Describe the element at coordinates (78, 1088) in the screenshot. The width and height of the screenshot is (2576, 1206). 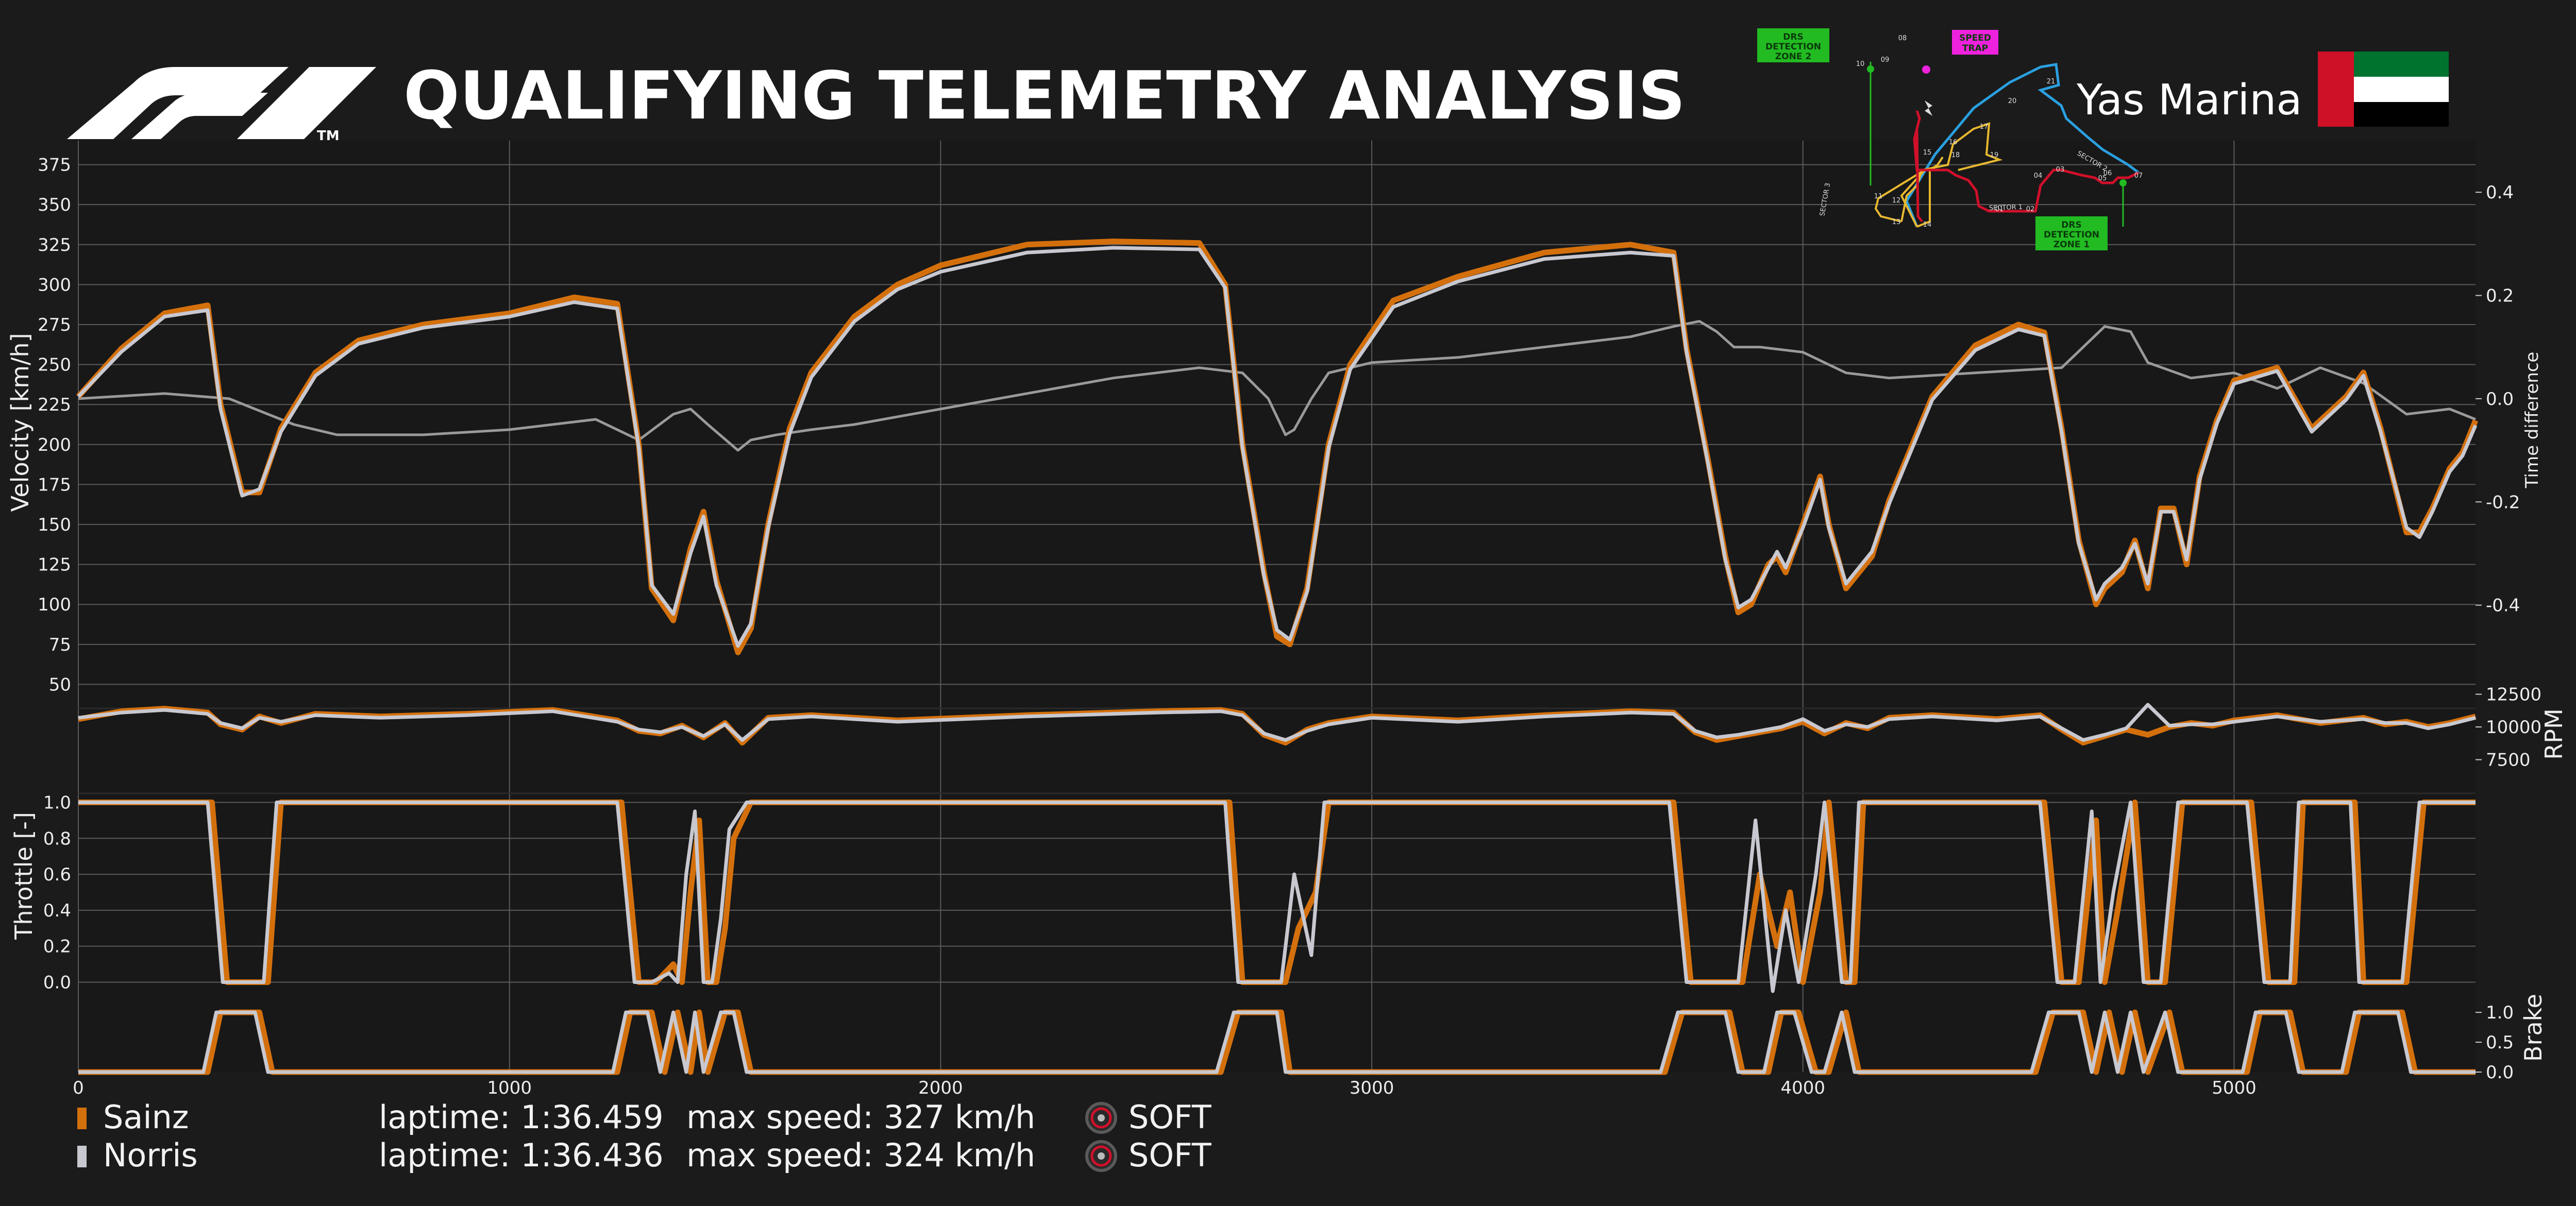
I see `x-tick-label: 0` at that location.